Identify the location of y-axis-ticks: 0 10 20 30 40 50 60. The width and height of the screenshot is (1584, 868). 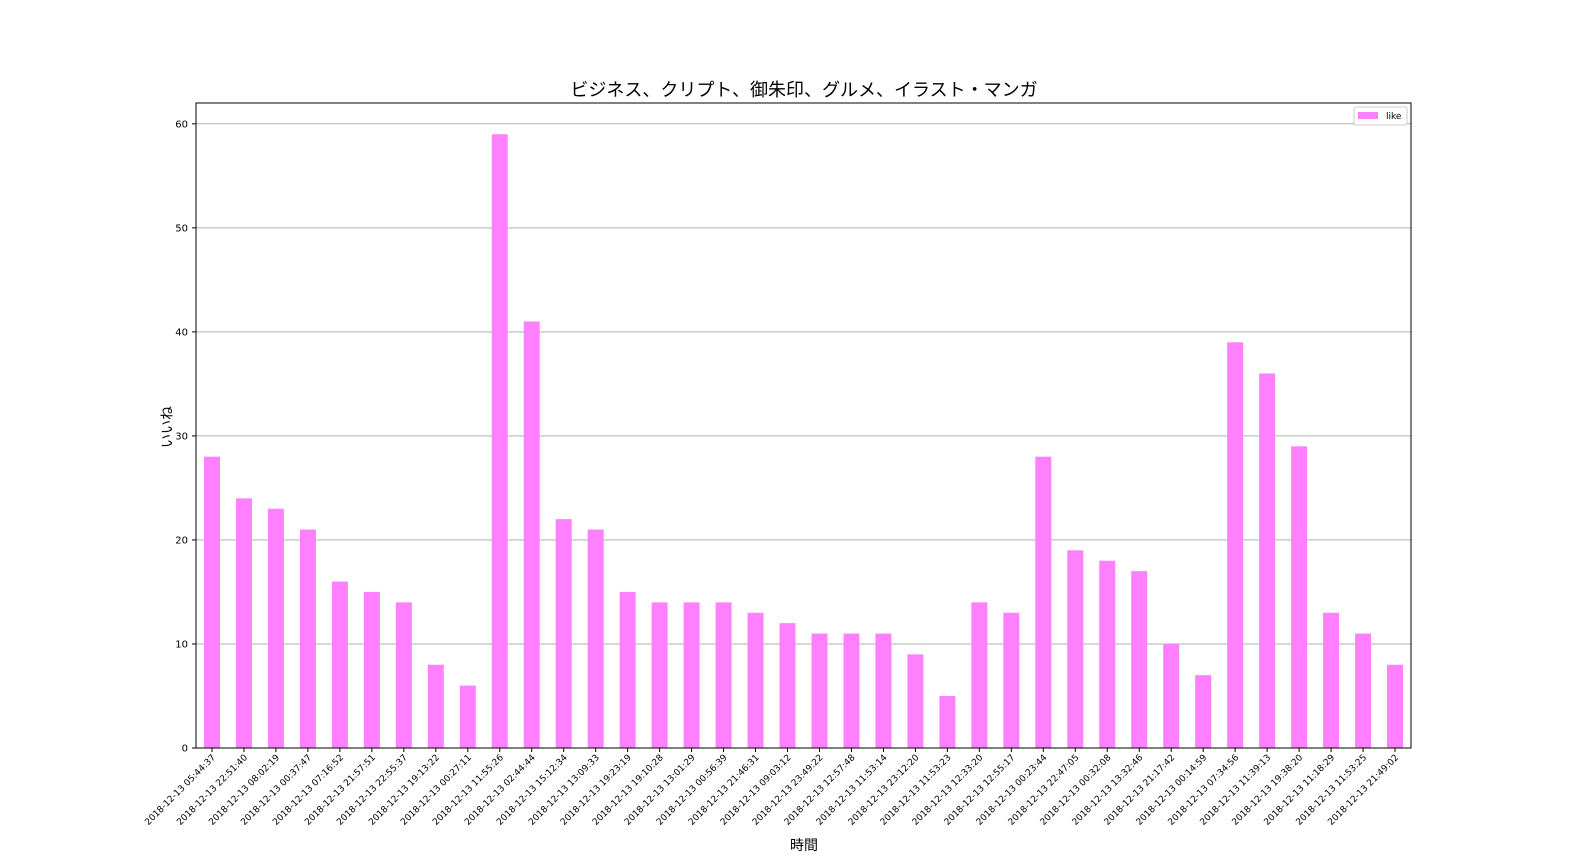
(185, 437).